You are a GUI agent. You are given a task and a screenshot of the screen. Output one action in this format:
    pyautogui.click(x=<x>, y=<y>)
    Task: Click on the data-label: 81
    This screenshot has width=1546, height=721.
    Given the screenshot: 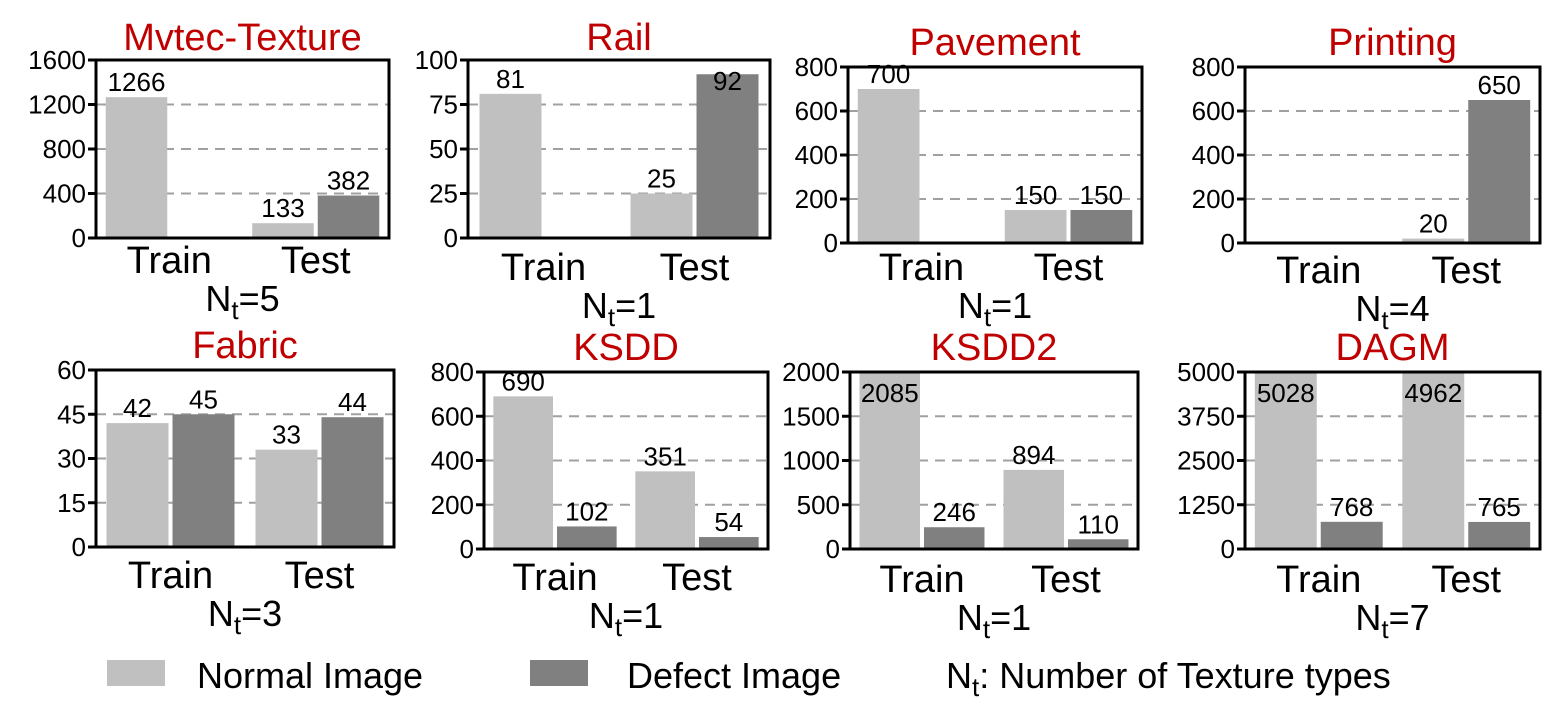 What is the action you would take?
    pyautogui.click(x=510, y=79)
    